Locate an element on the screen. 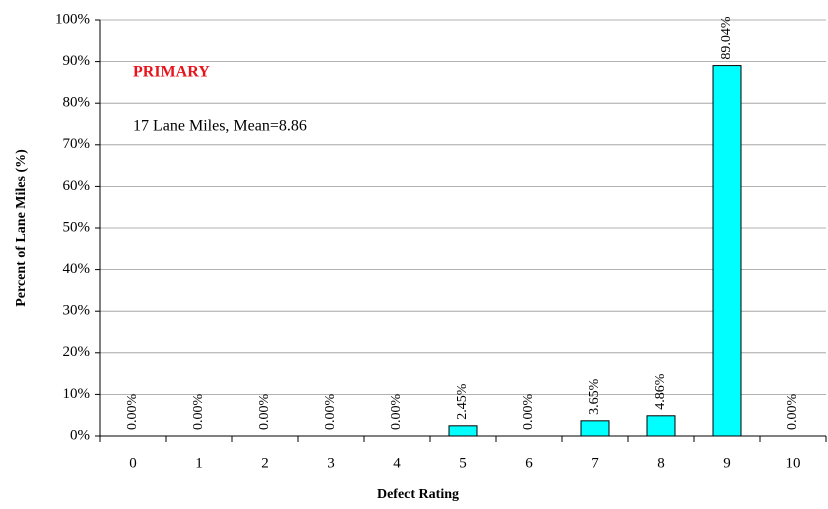 This screenshot has width=828, height=509. y-tick-label: 50% is located at coordinates (77, 227).